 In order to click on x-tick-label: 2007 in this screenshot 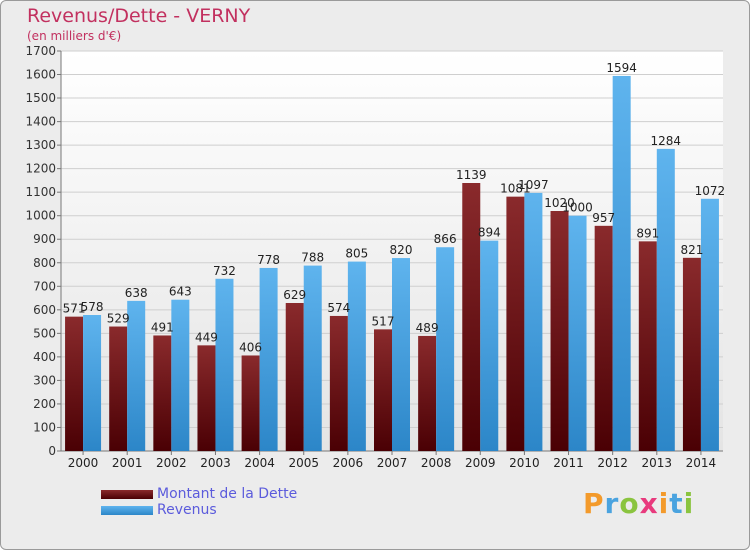, I will do `click(392, 463)`.